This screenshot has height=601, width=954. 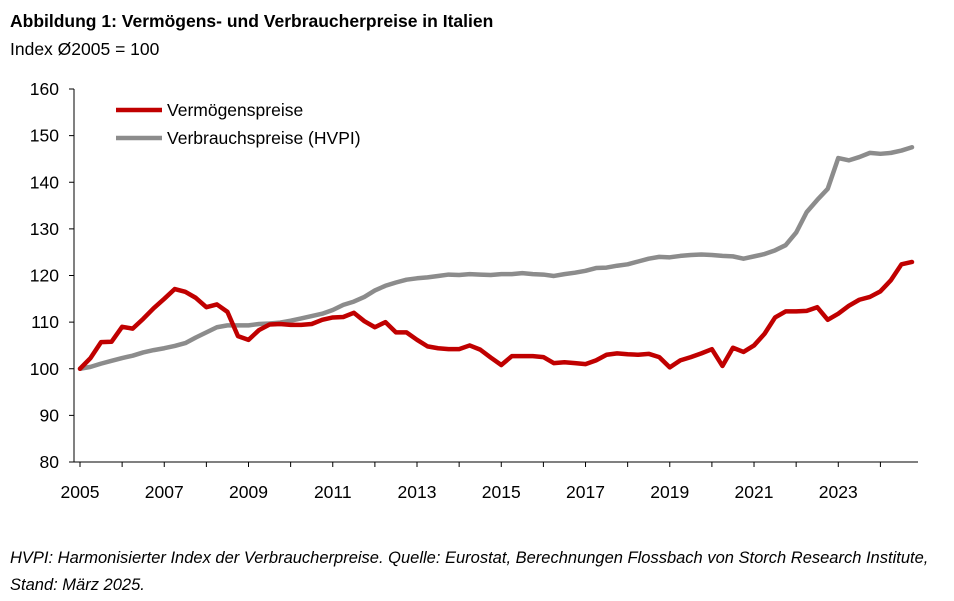 What do you see at coordinates (248, 492) in the screenshot?
I see `x-tick-label: 2009` at bounding box center [248, 492].